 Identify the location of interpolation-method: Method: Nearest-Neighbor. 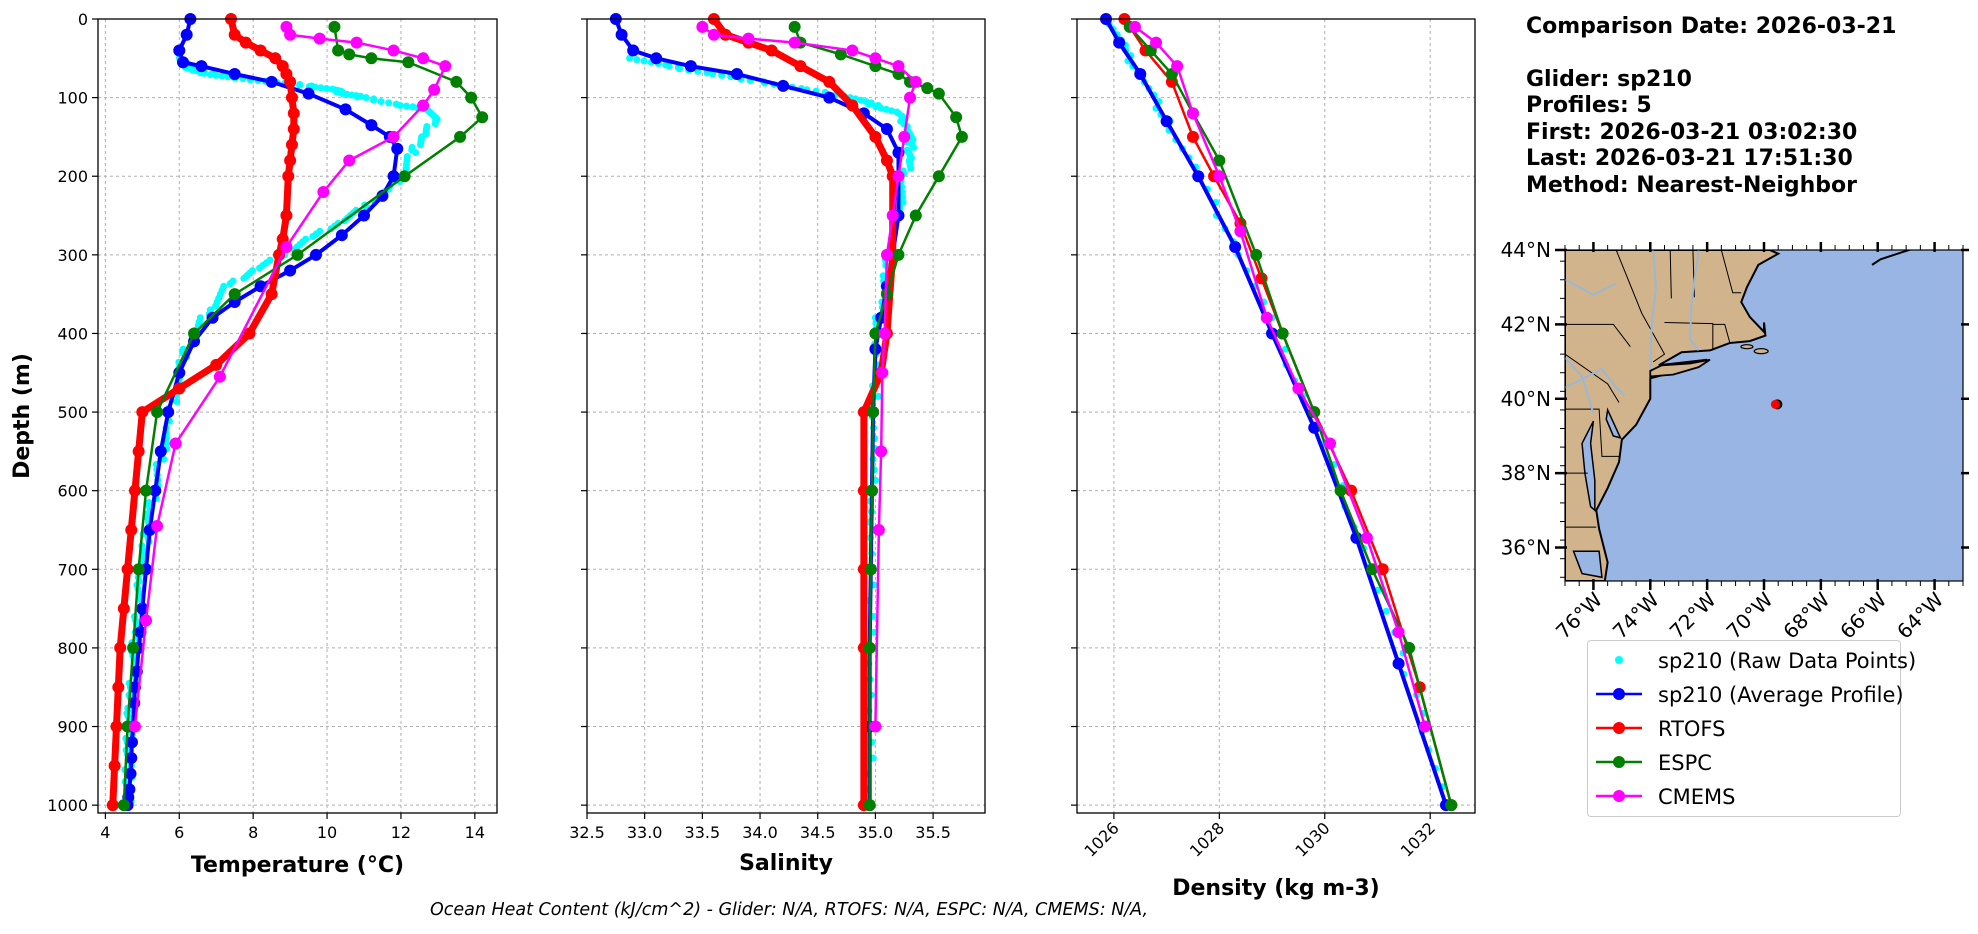
(1691, 185).